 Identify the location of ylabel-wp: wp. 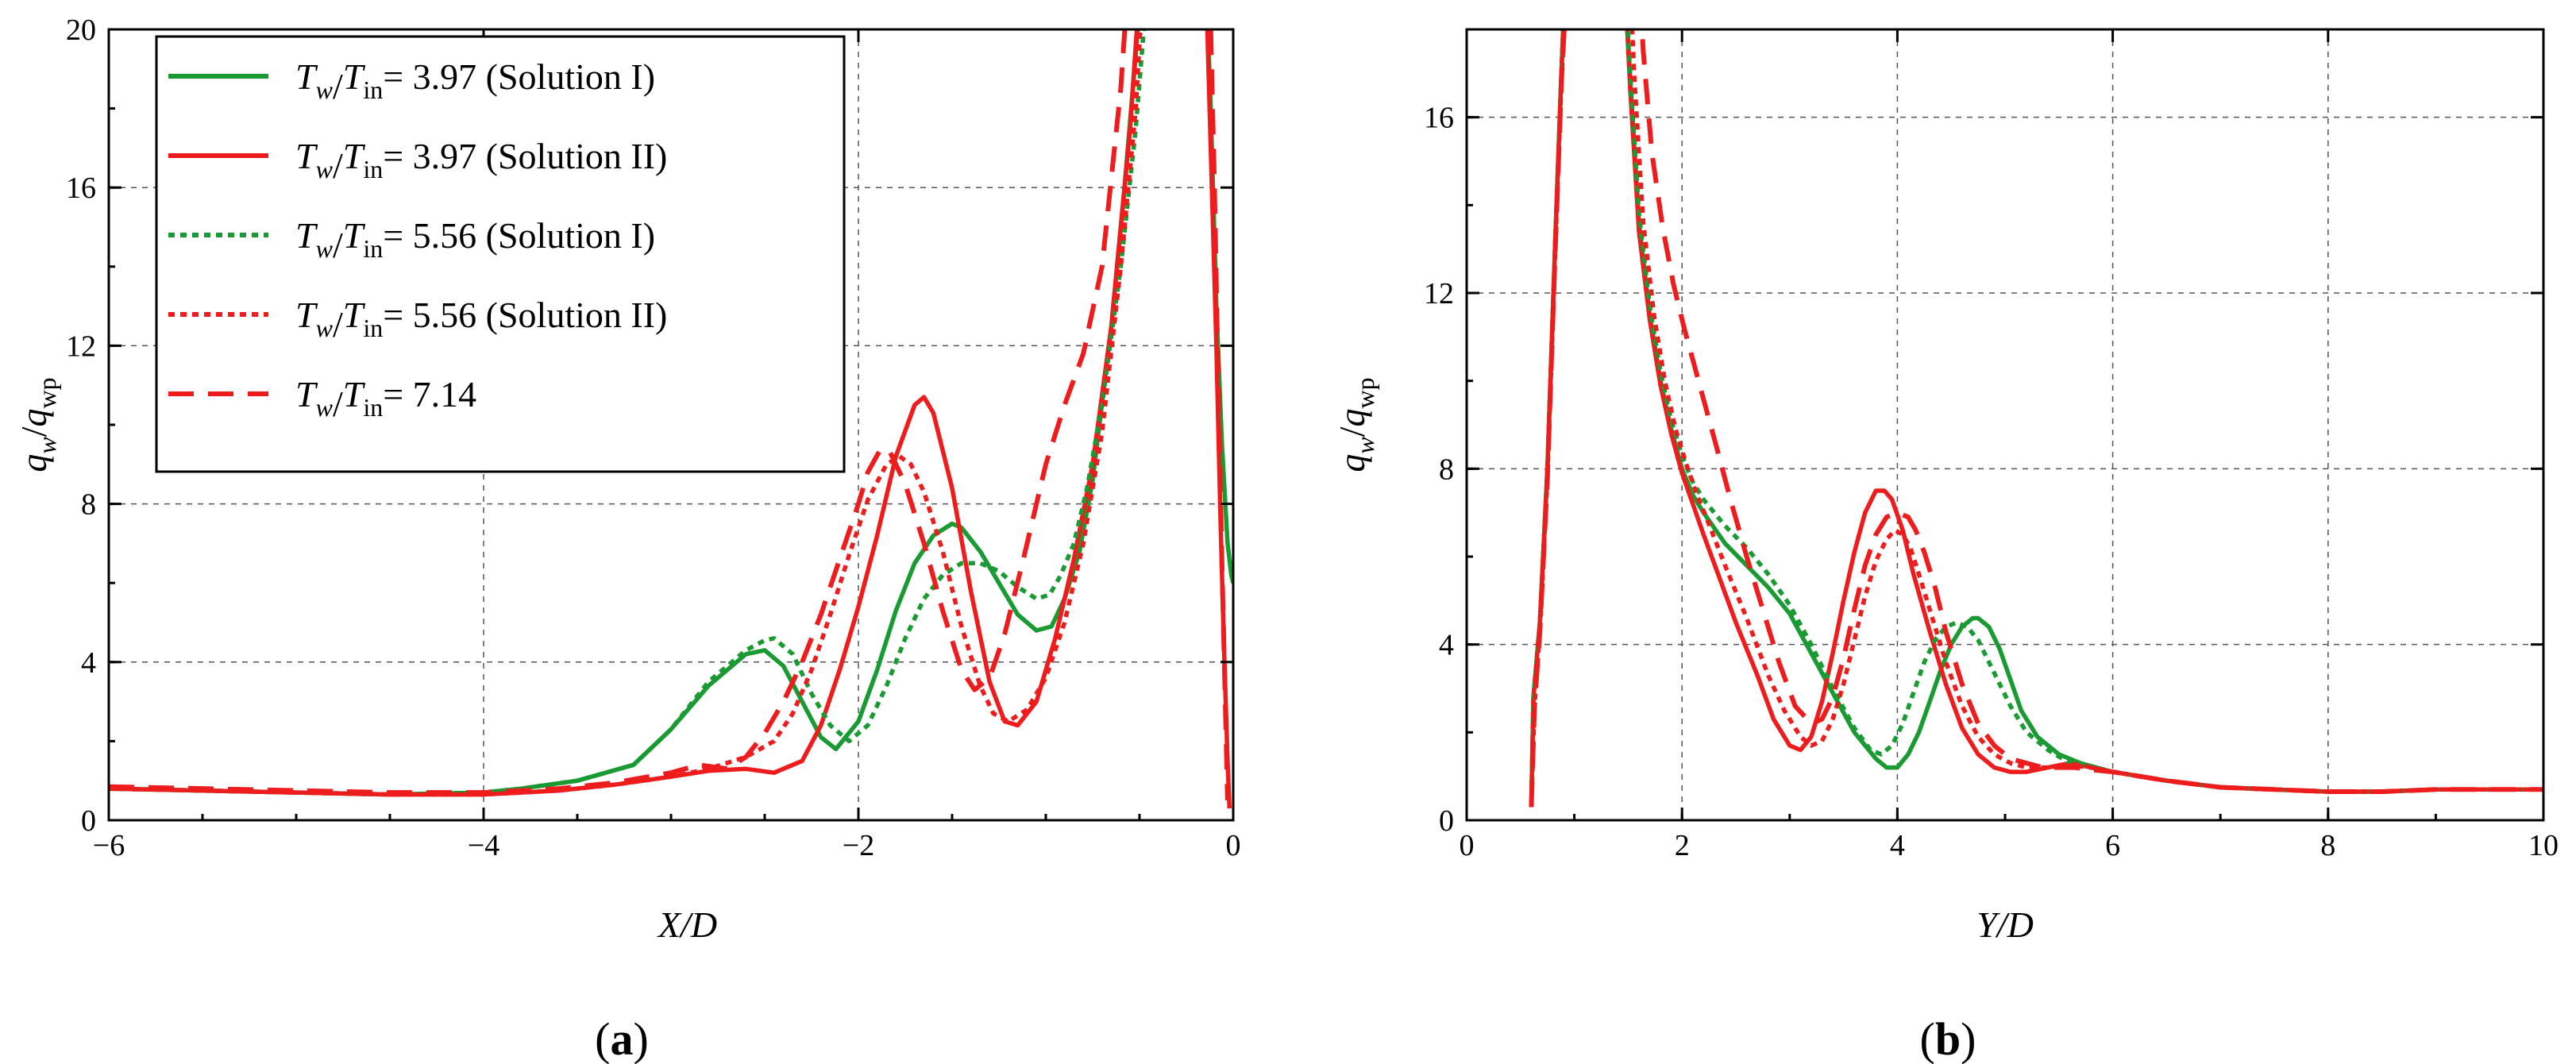
(47, 392).